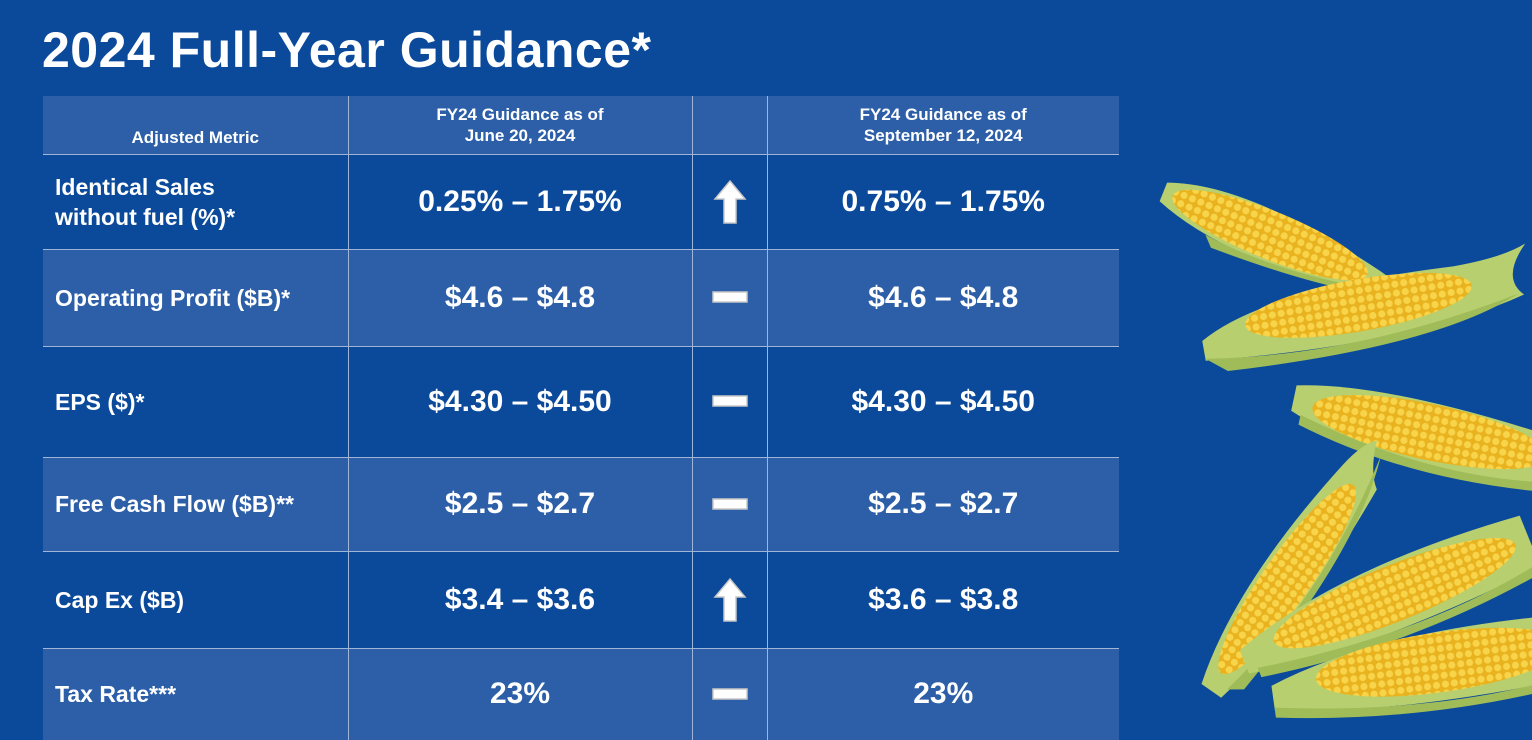 This screenshot has height=740, width=1532. What do you see at coordinates (347, 50) in the screenshot?
I see `page-title: 2024 Full-Year Guidance*` at bounding box center [347, 50].